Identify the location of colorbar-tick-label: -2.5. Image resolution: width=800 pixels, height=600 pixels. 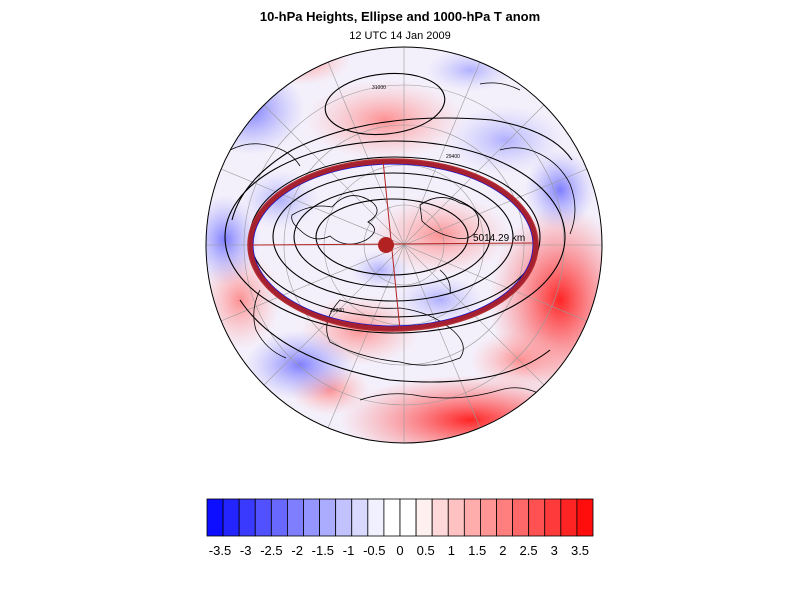
(271, 550).